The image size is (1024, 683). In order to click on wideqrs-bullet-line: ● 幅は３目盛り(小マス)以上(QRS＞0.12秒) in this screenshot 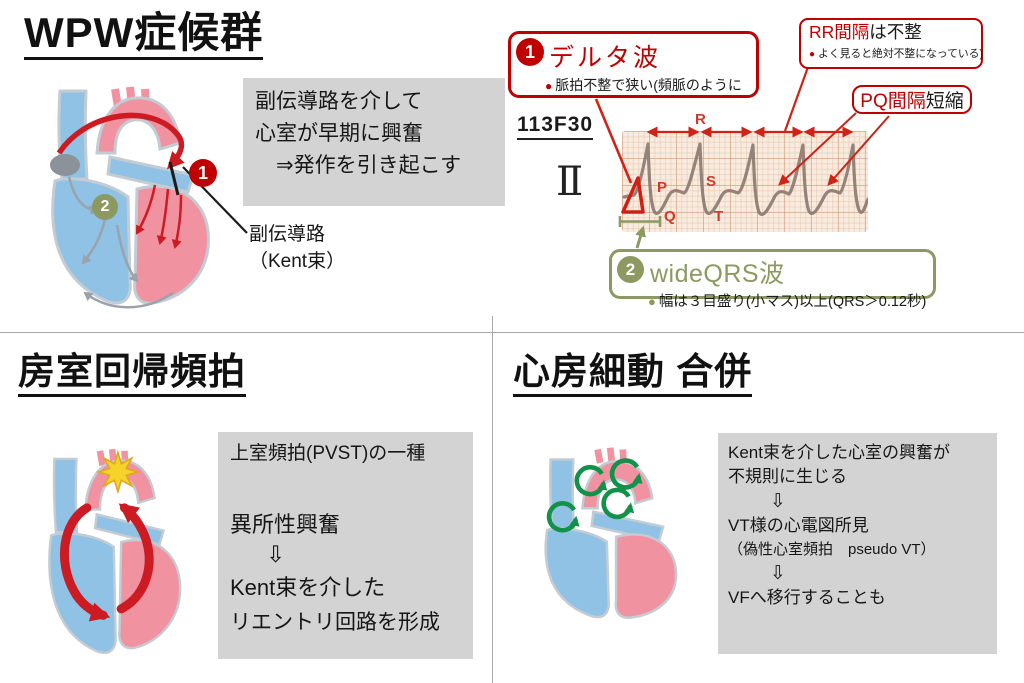, I will do `click(787, 302)`.